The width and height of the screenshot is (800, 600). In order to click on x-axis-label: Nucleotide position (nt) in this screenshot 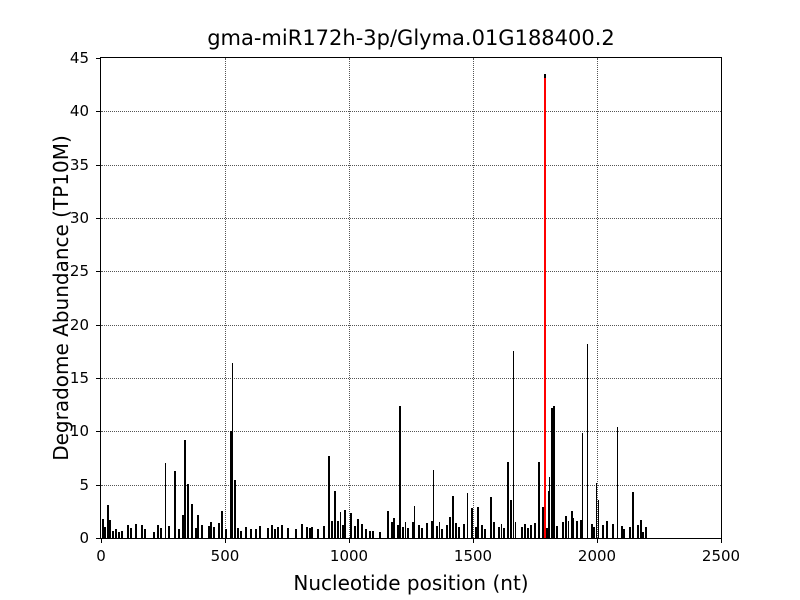, I will do `click(411, 583)`.